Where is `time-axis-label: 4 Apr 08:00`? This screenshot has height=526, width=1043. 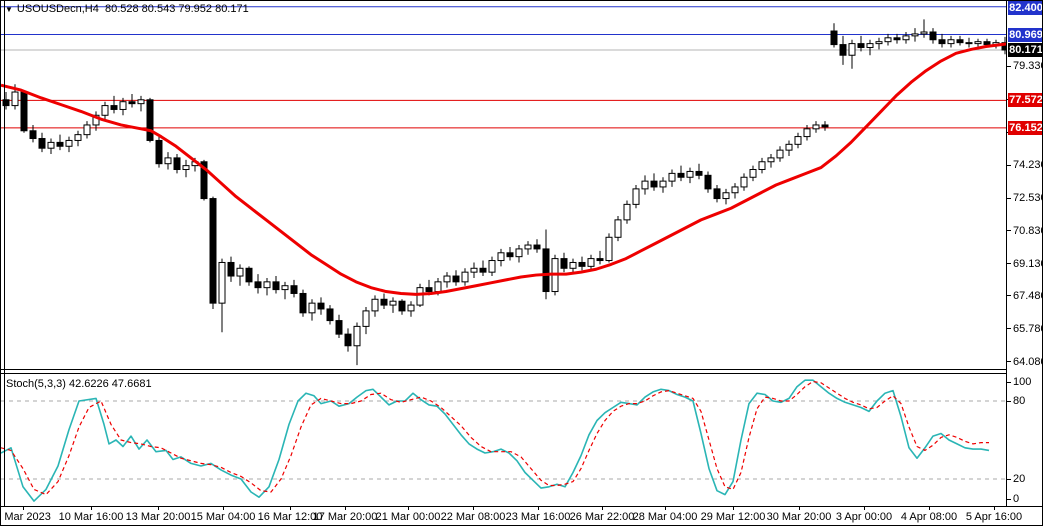 time-axis-label: 4 Apr 08:00 is located at coordinates (929, 517).